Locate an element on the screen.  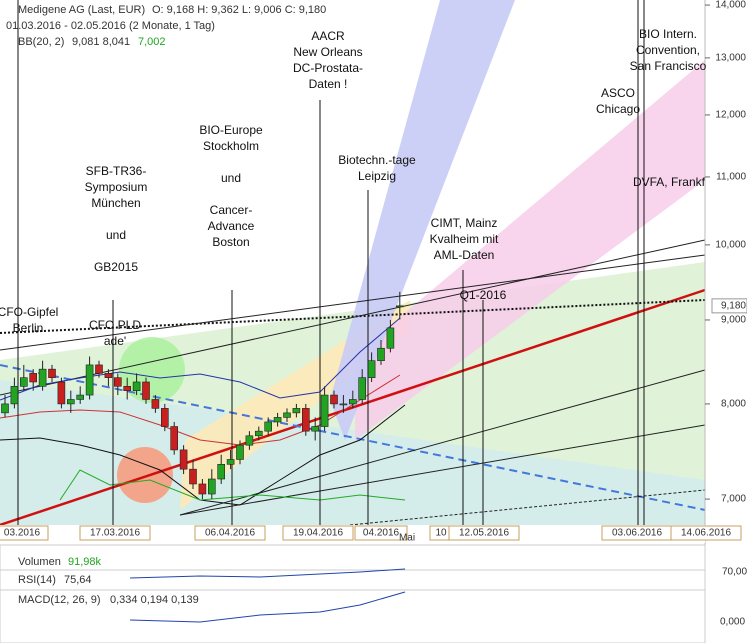
y-tick-label: 9,000 is located at coordinates (733, 320).